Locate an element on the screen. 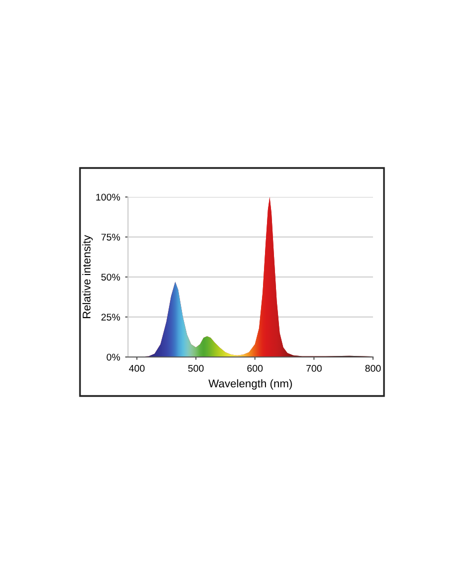 This screenshot has width=452, height=584. y-tick-label: 75% is located at coordinates (110, 237).